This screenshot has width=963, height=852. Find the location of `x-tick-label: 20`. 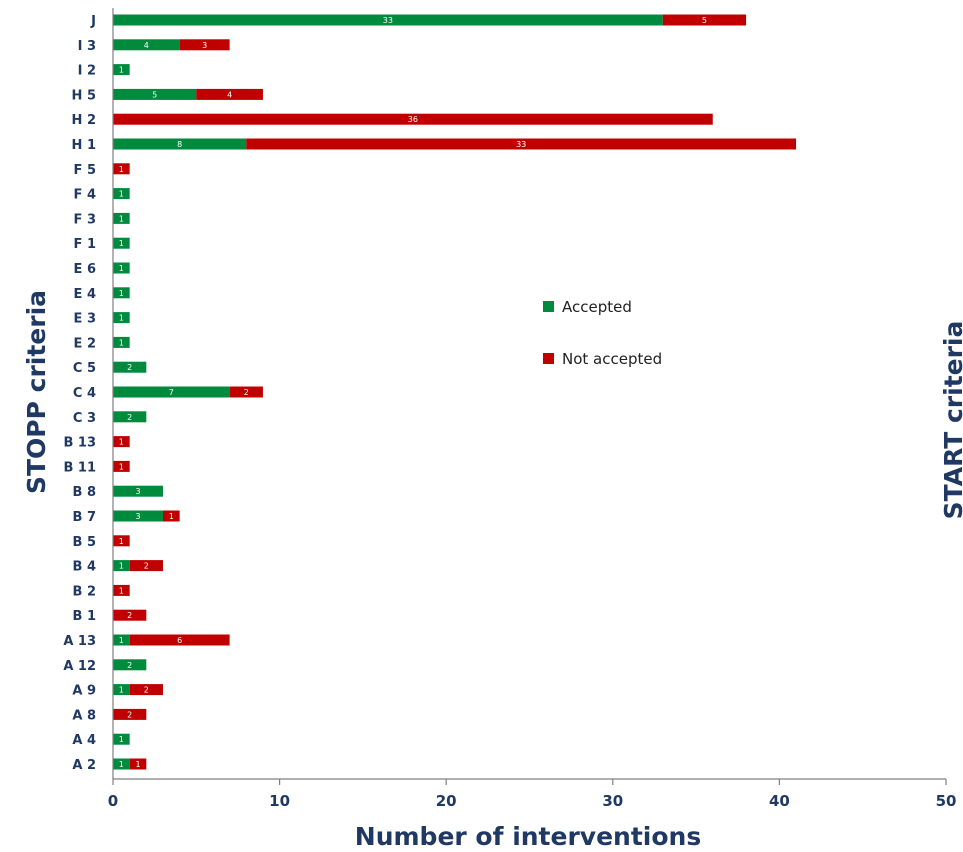

x-tick-label: 20 is located at coordinates (446, 801).